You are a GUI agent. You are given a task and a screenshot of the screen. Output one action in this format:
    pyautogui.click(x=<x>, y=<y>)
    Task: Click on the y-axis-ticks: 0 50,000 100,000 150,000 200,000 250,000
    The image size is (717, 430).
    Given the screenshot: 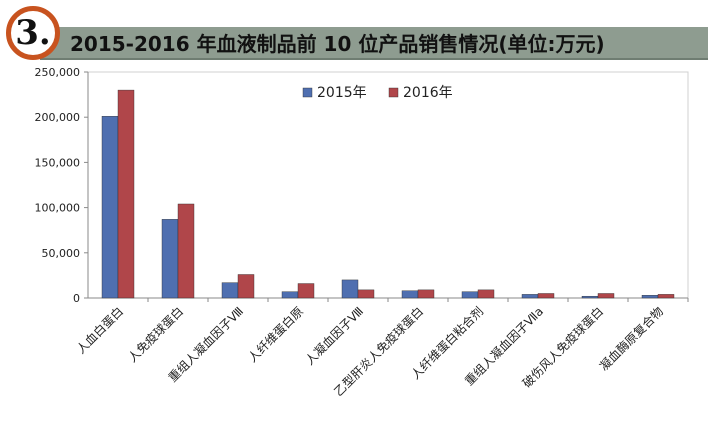 What is the action you would take?
    pyautogui.click(x=61, y=185)
    